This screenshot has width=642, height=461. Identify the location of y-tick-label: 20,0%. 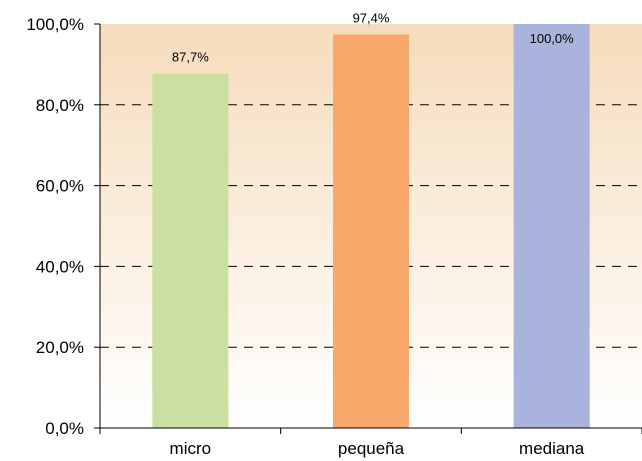
(60, 347).